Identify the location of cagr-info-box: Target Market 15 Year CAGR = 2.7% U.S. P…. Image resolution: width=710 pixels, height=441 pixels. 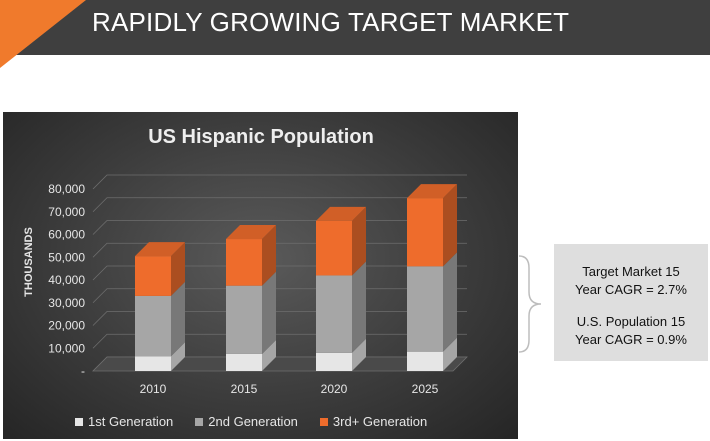
(631, 302).